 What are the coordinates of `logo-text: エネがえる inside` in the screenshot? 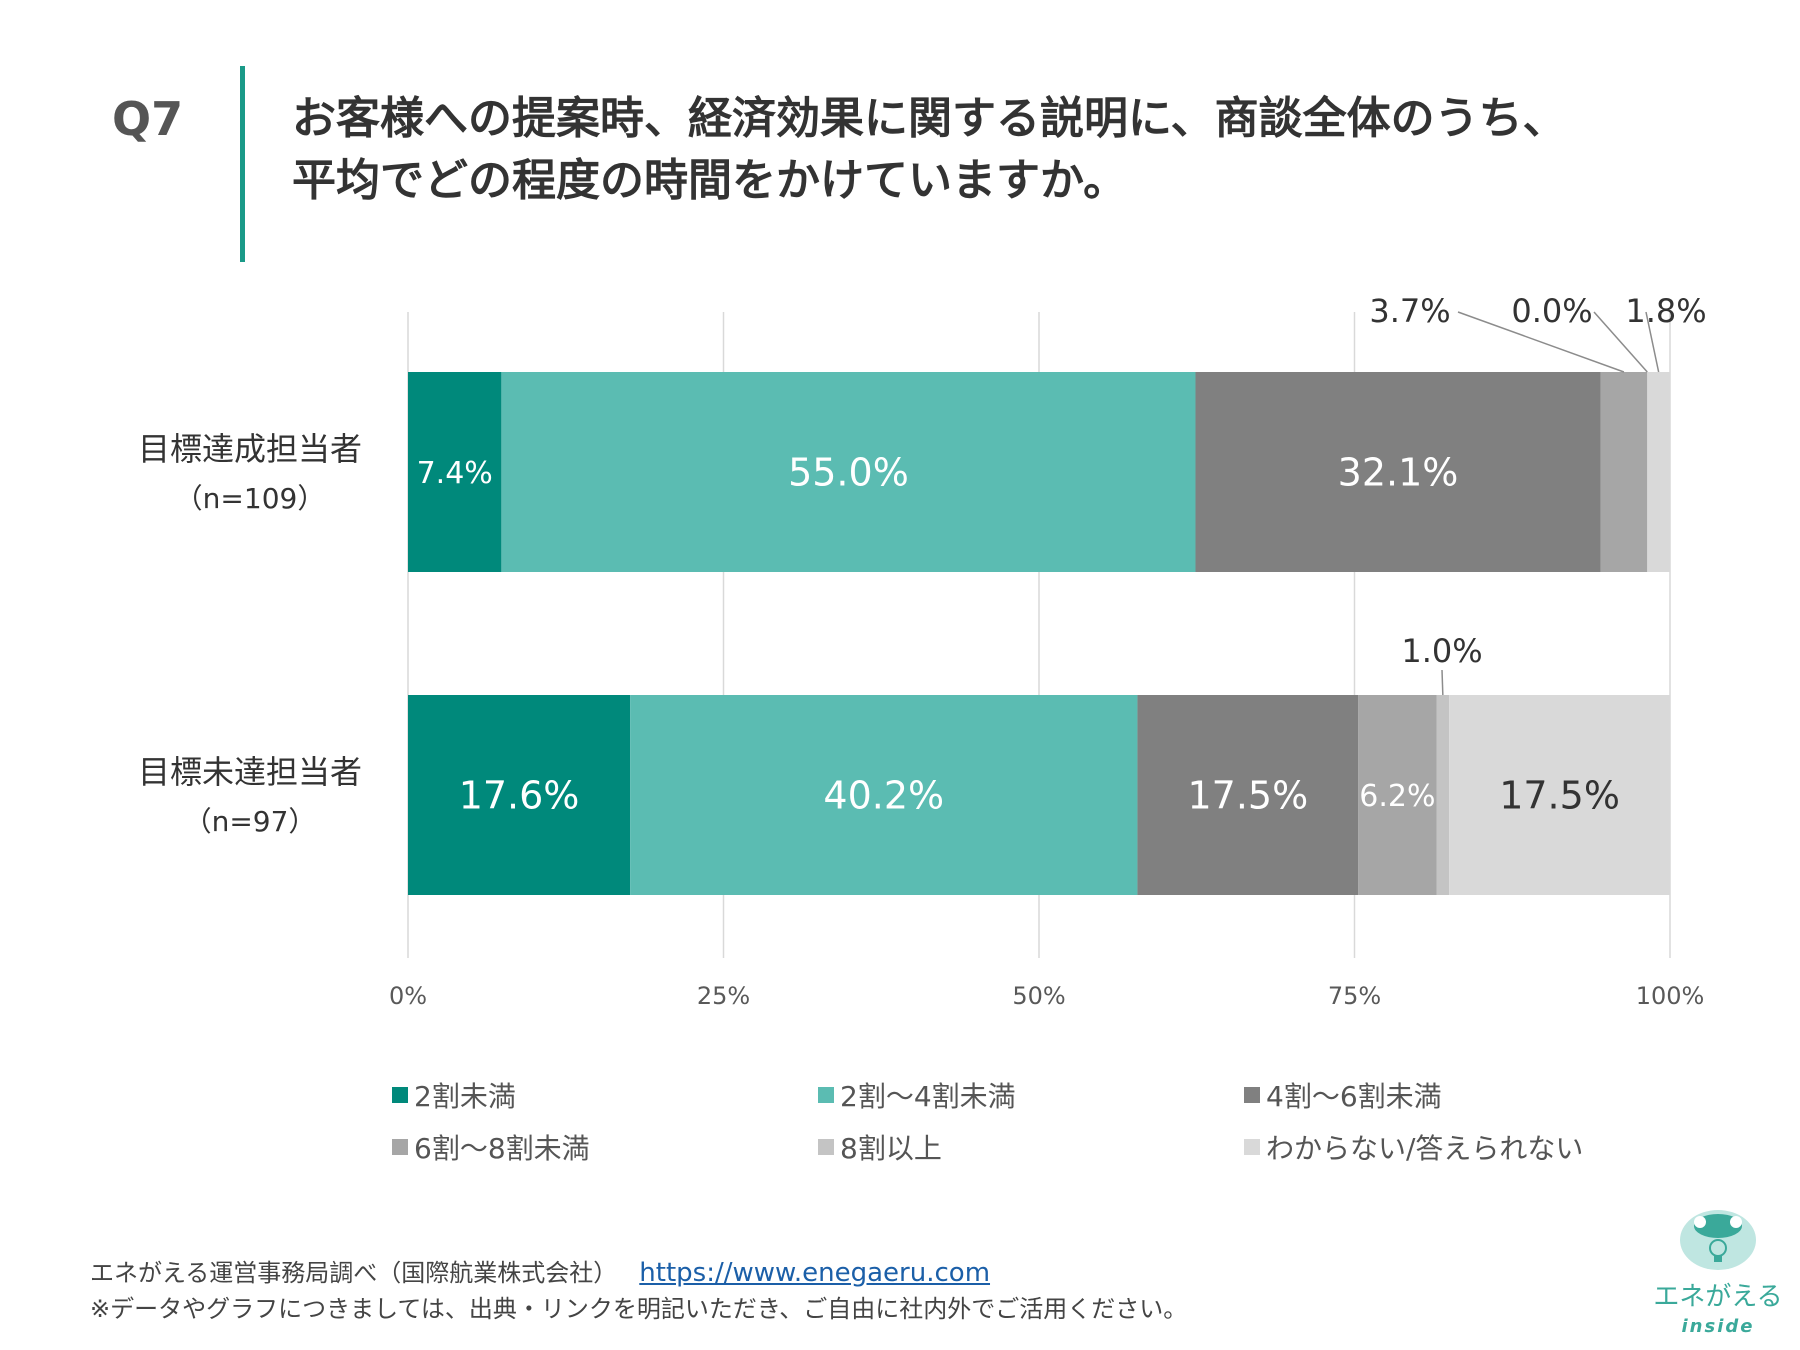 It's located at (1718, 1312).